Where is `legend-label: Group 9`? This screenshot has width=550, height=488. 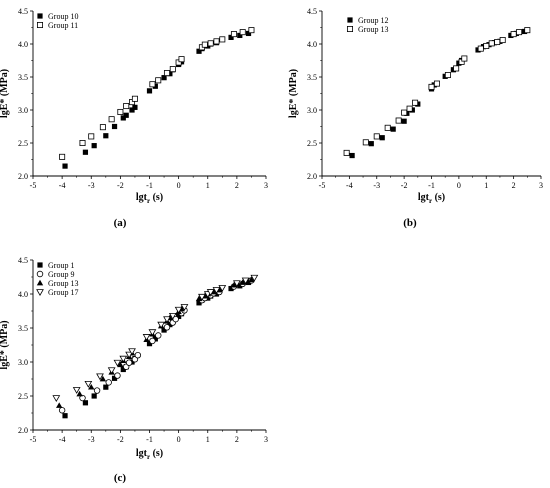
legend-label: Group 9 is located at coordinates (61, 274).